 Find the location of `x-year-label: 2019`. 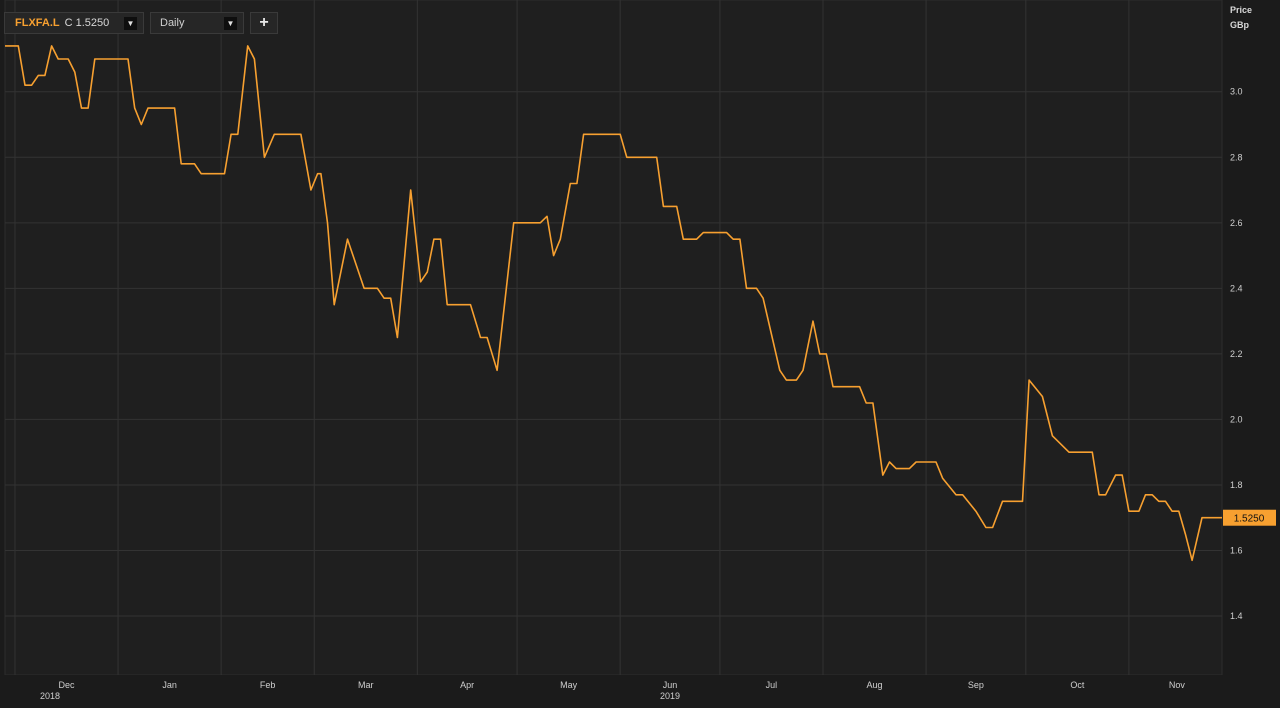

x-year-label: 2019 is located at coordinates (670, 696).